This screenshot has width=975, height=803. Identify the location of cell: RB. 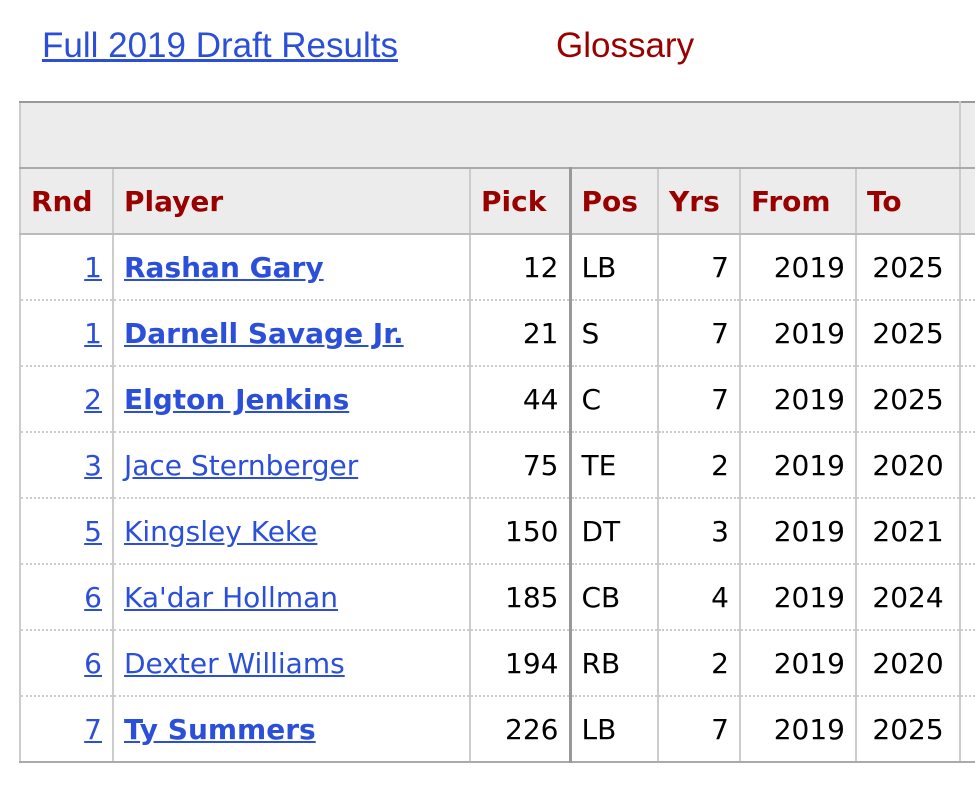
(614, 663).